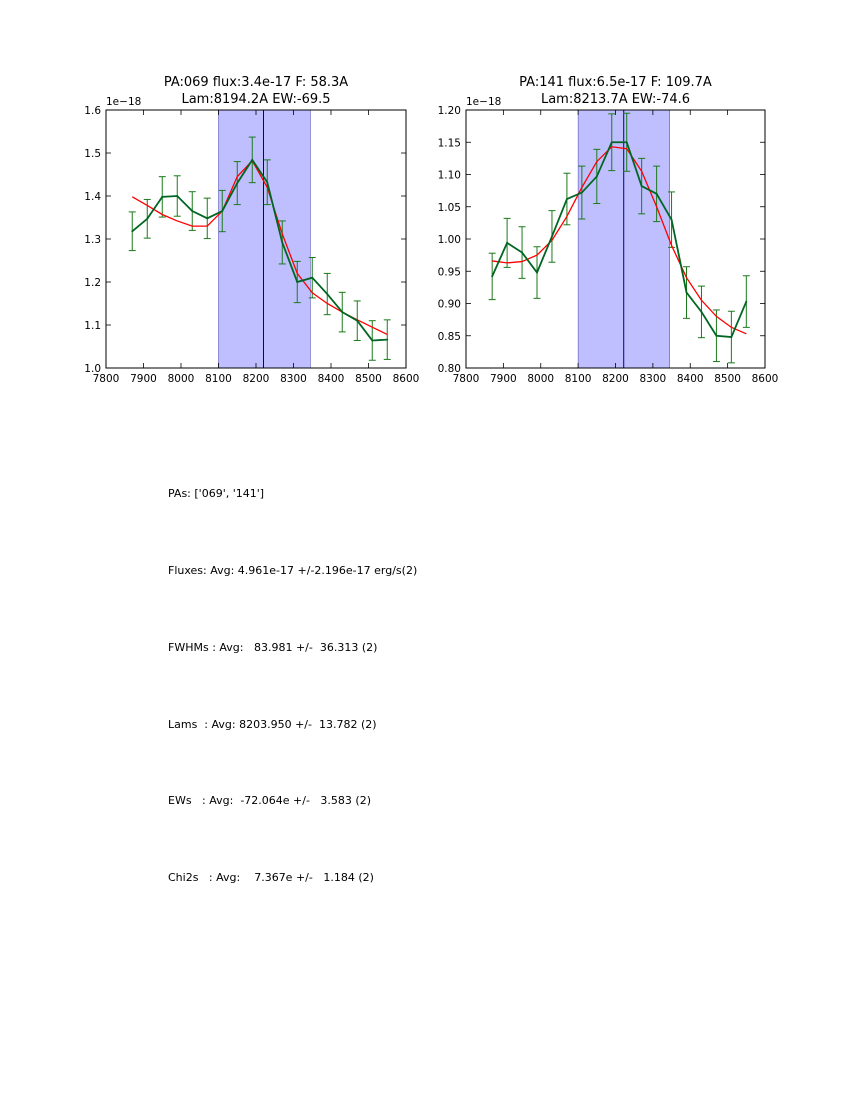  Describe the element at coordinates (449, 369) in the screenshot. I see `y-tick-label: 0.80` at that location.